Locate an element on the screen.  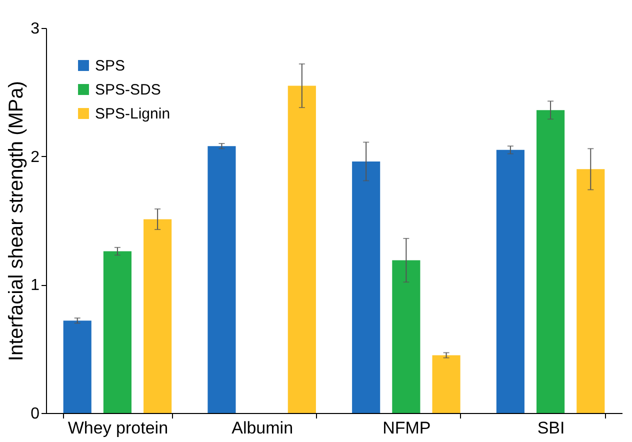
y-axis-title: Interfacial shear strength (MPa) is located at coordinates (17, 221).